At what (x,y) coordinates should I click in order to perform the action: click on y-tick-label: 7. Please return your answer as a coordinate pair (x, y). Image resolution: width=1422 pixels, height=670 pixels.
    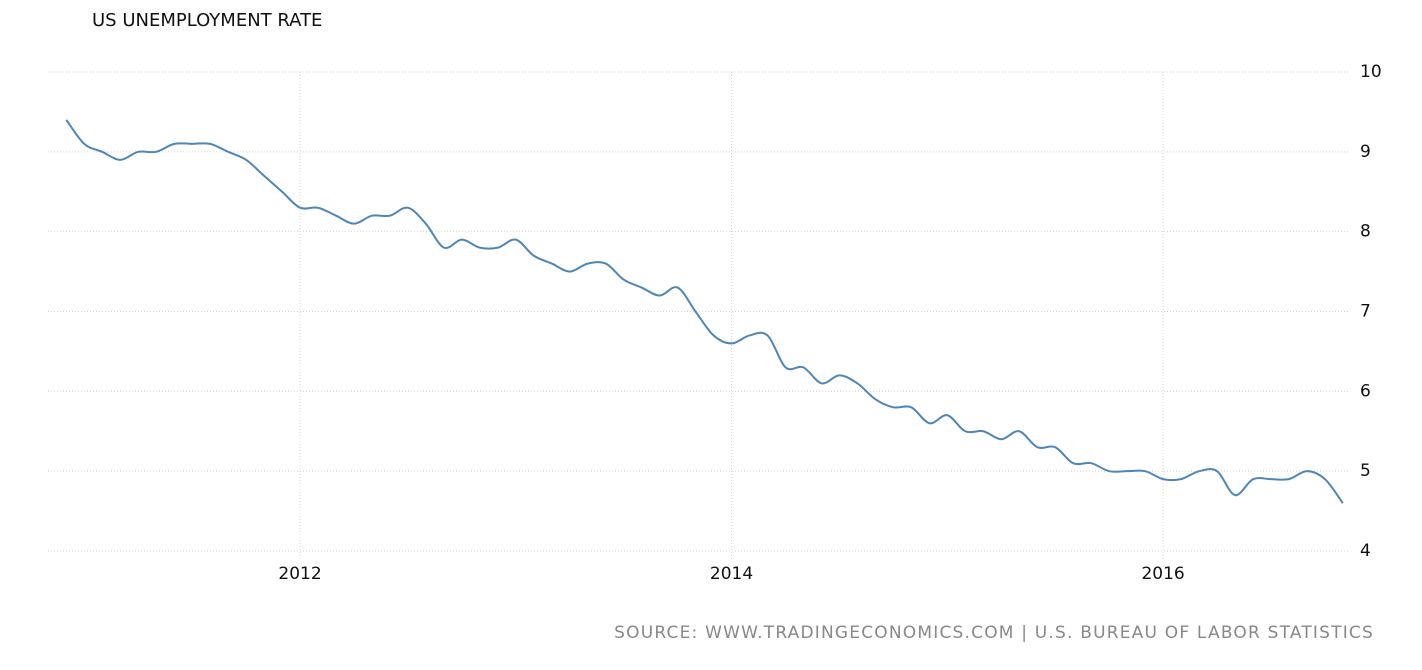
    Looking at the image, I should click on (1365, 312).